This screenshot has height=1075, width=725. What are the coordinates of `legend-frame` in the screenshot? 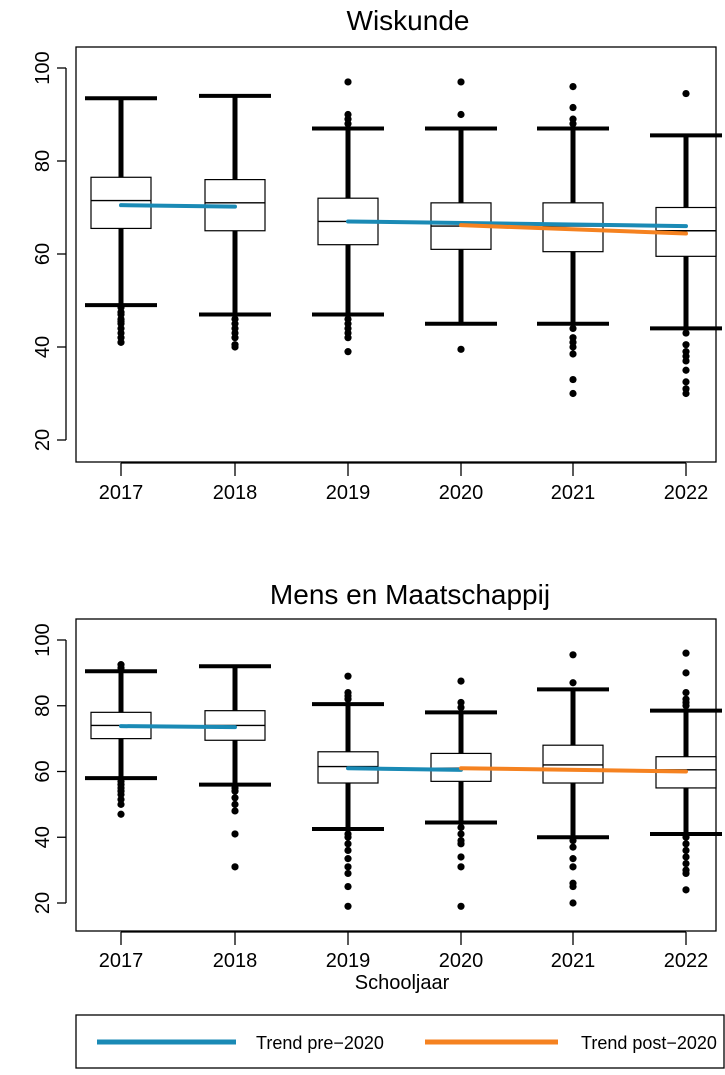 It's located at (400, 1041).